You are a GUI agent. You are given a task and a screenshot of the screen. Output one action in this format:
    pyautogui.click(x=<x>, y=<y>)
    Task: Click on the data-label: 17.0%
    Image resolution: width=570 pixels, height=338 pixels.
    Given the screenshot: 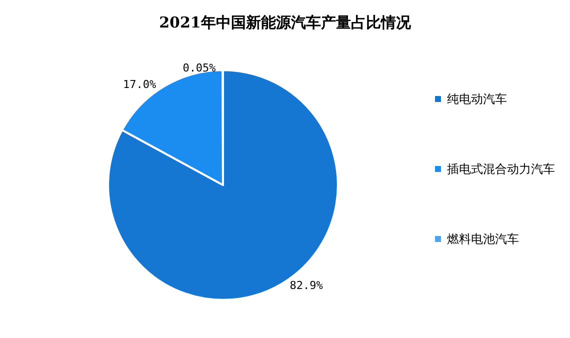 What is the action you would take?
    pyautogui.click(x=140, y=85)
    